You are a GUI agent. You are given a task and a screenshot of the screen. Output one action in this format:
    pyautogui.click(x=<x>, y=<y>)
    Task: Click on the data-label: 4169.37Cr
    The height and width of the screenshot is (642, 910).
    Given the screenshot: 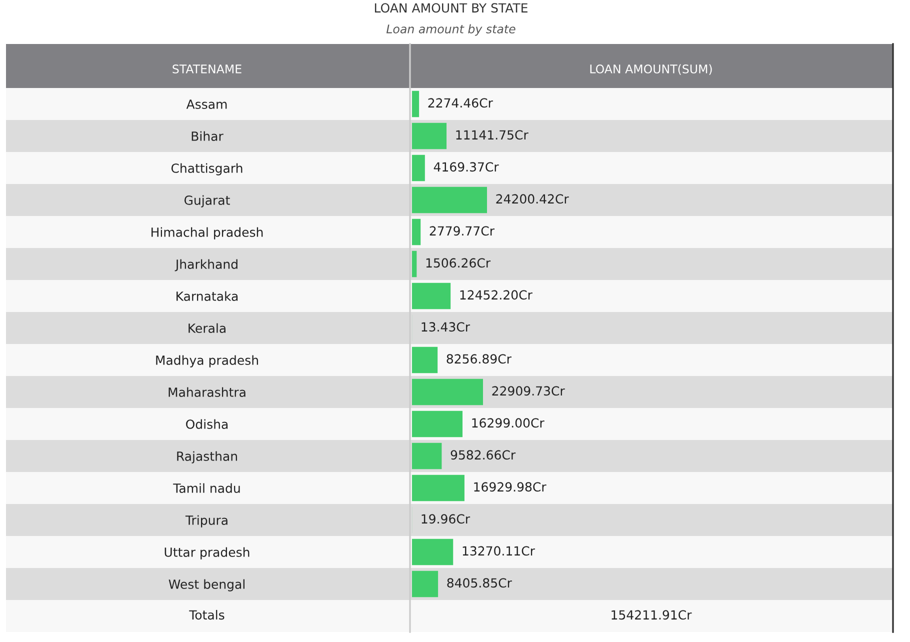 What is the action you would take?
    pyautogui.click(x=466, y=167)
    